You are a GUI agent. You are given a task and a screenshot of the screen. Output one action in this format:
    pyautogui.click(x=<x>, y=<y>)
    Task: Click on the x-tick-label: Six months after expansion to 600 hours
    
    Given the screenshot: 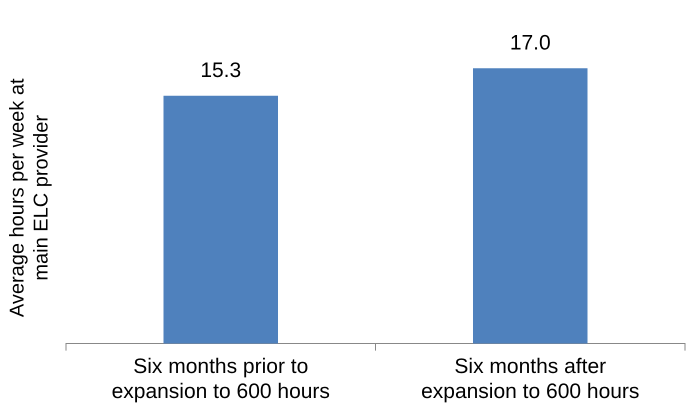 What is the action you would take?
    pyautogui.click(x=530, y=379)
    